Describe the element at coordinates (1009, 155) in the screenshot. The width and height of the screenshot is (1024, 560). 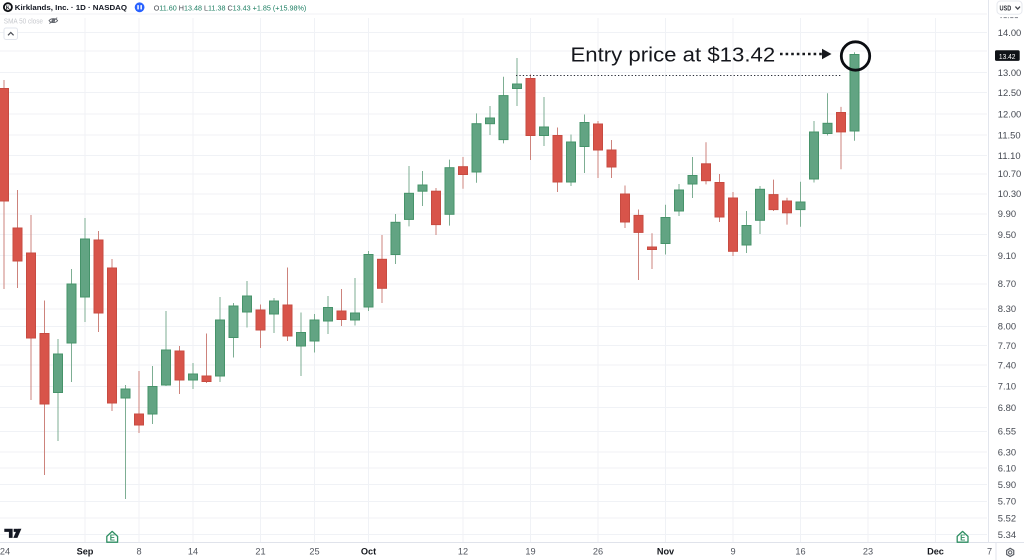
I see `svg-text: 11.10` at that location.